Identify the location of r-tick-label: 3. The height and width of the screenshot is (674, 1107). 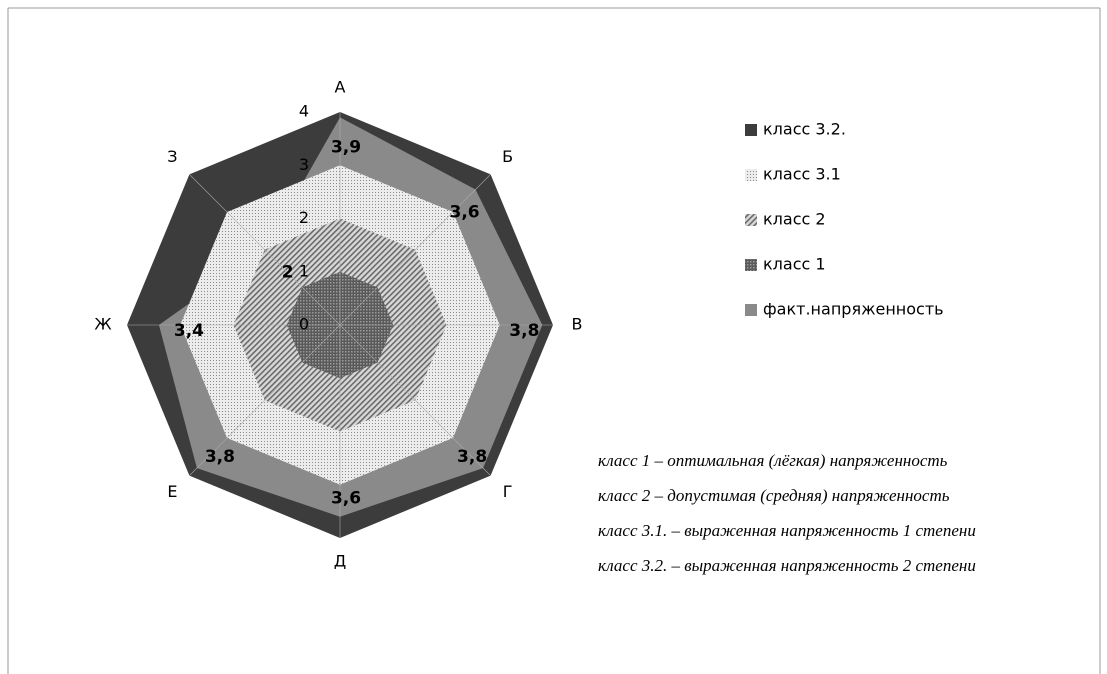
(304, 164).